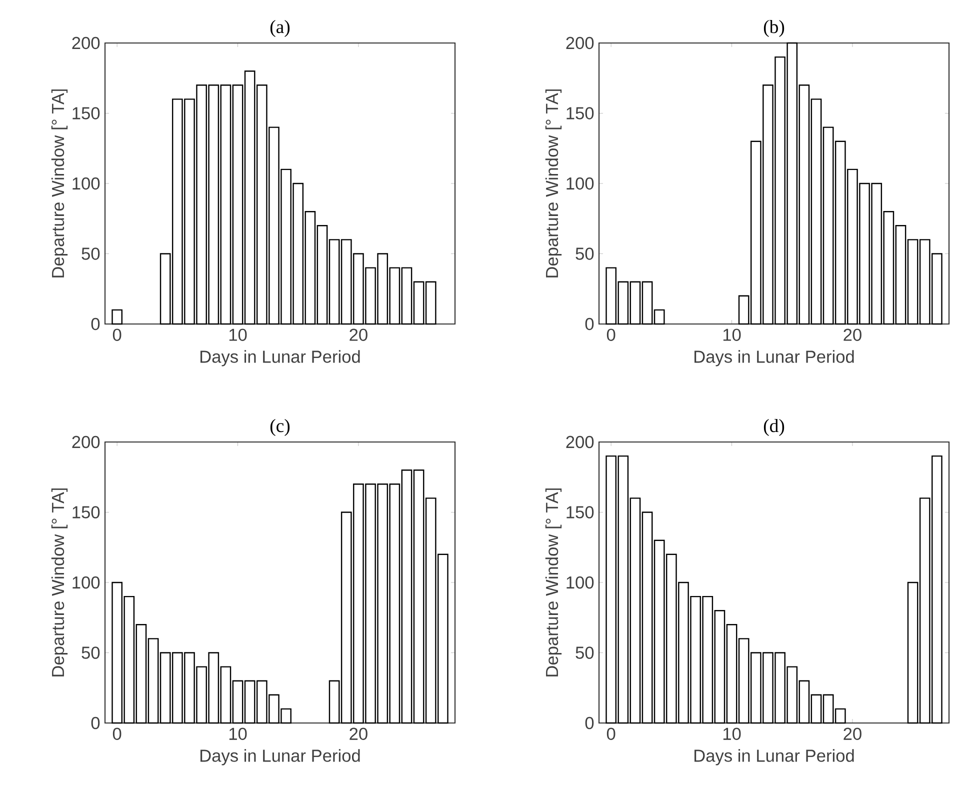  I want to click on chart-title: (c), so click(280, 427).